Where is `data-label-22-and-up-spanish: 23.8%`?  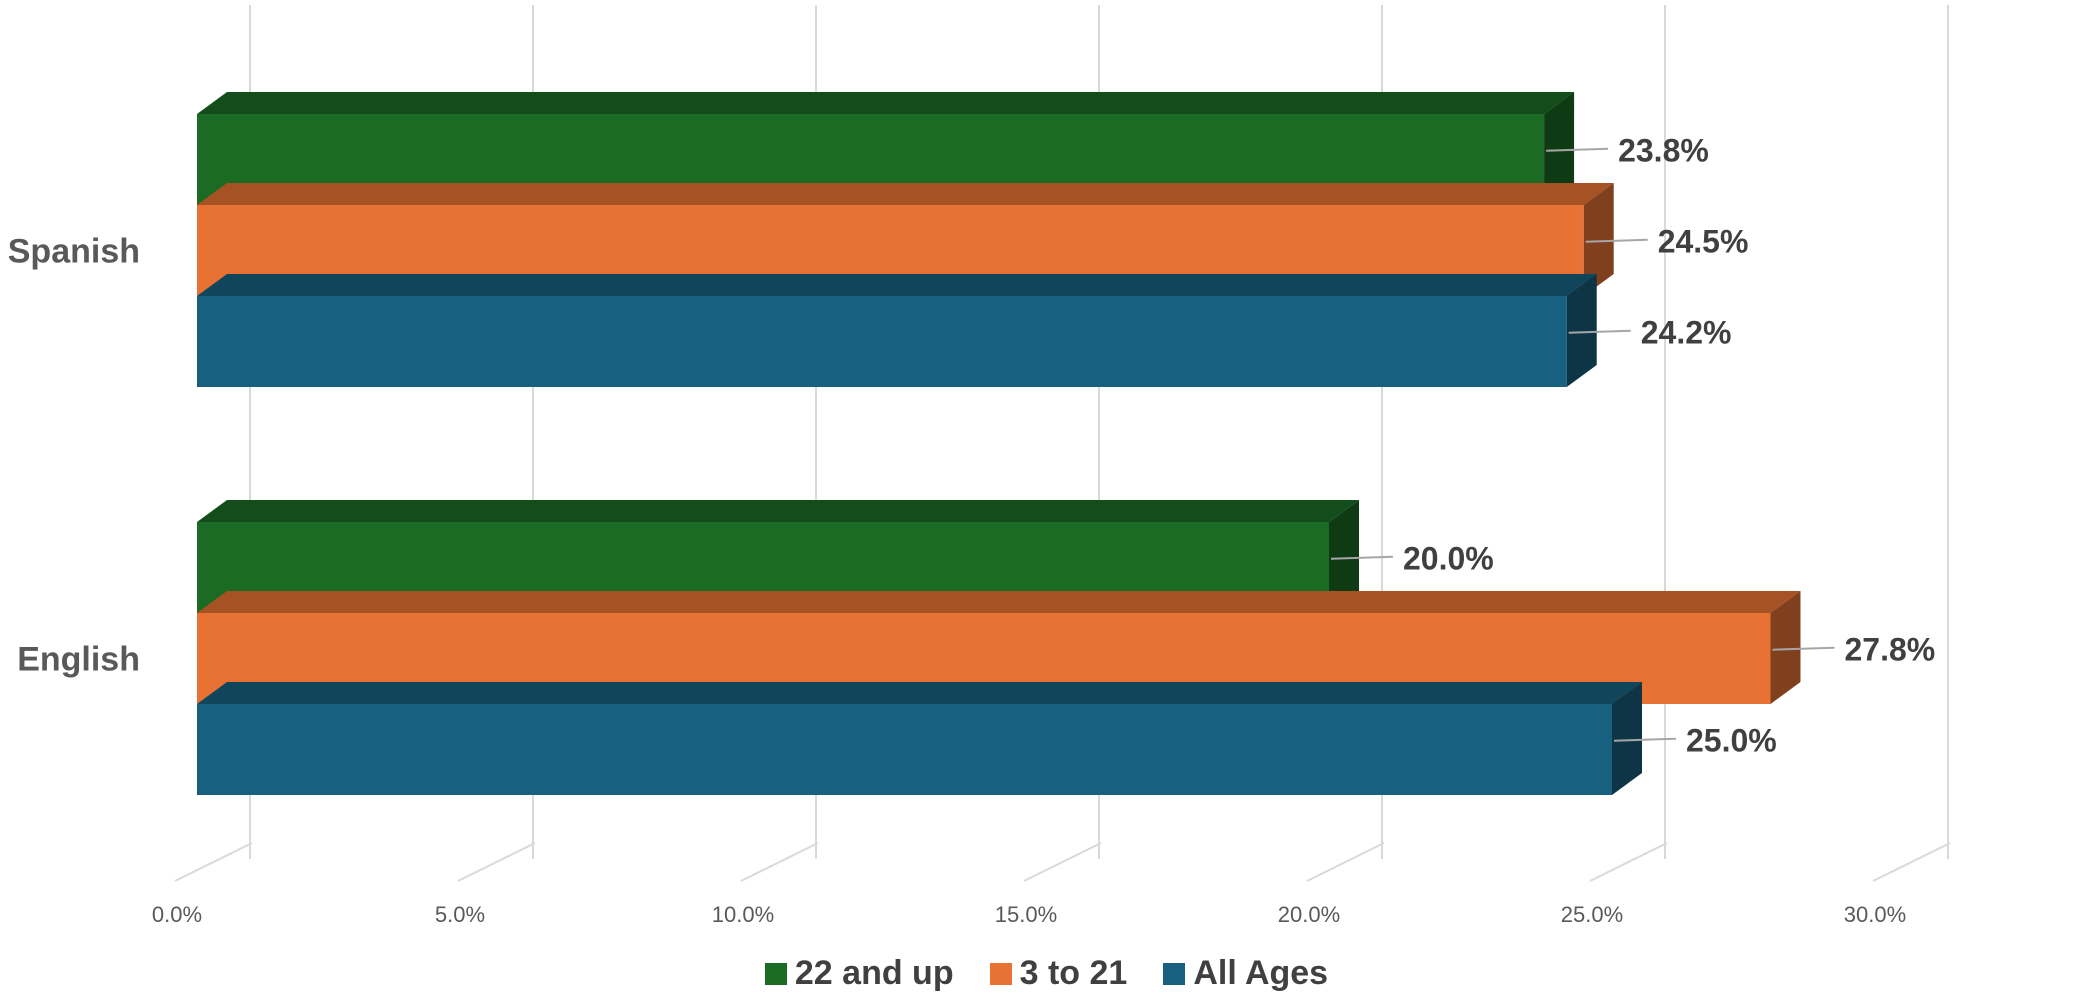
data-label-22-and-up-spanish: 23.8% is located at coordinates (1663, 151).